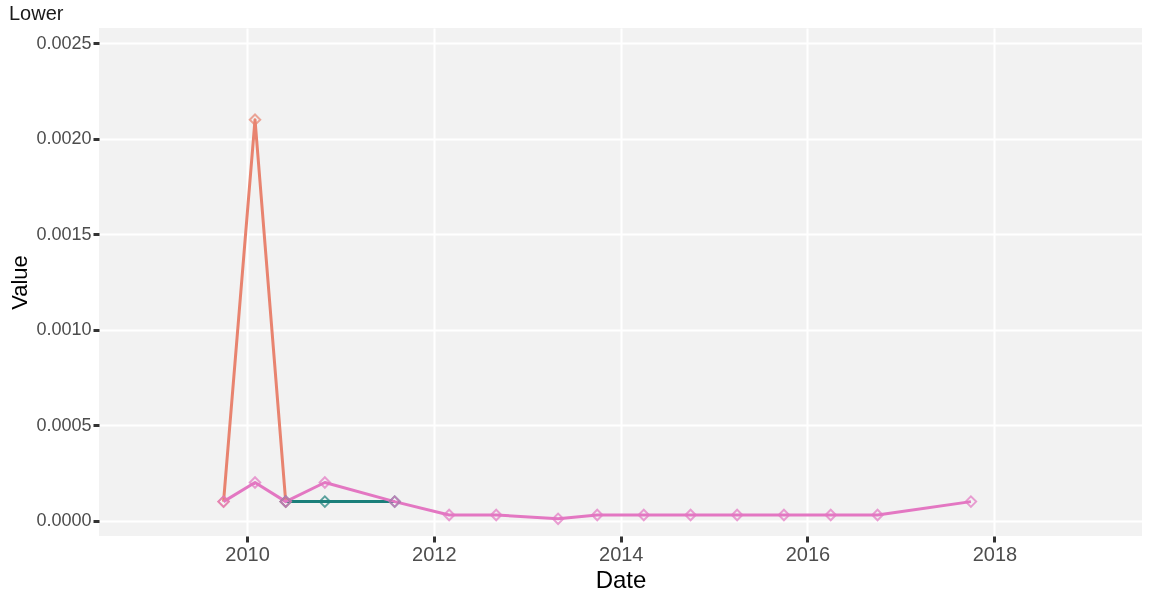  I want to click on x-tick-label: 2012, so click(434, 553).